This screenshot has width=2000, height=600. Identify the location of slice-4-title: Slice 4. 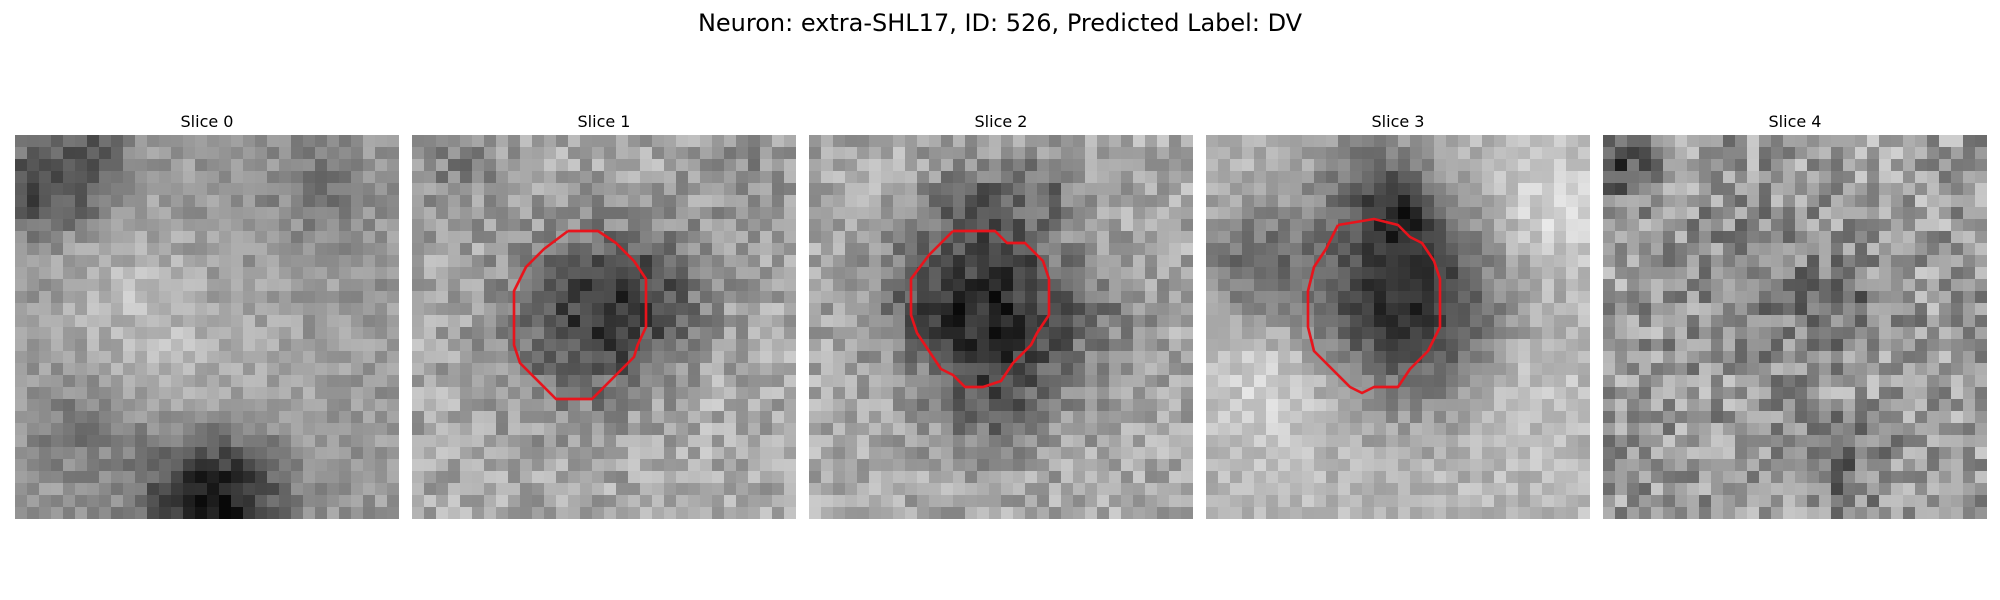
(1795, 121).